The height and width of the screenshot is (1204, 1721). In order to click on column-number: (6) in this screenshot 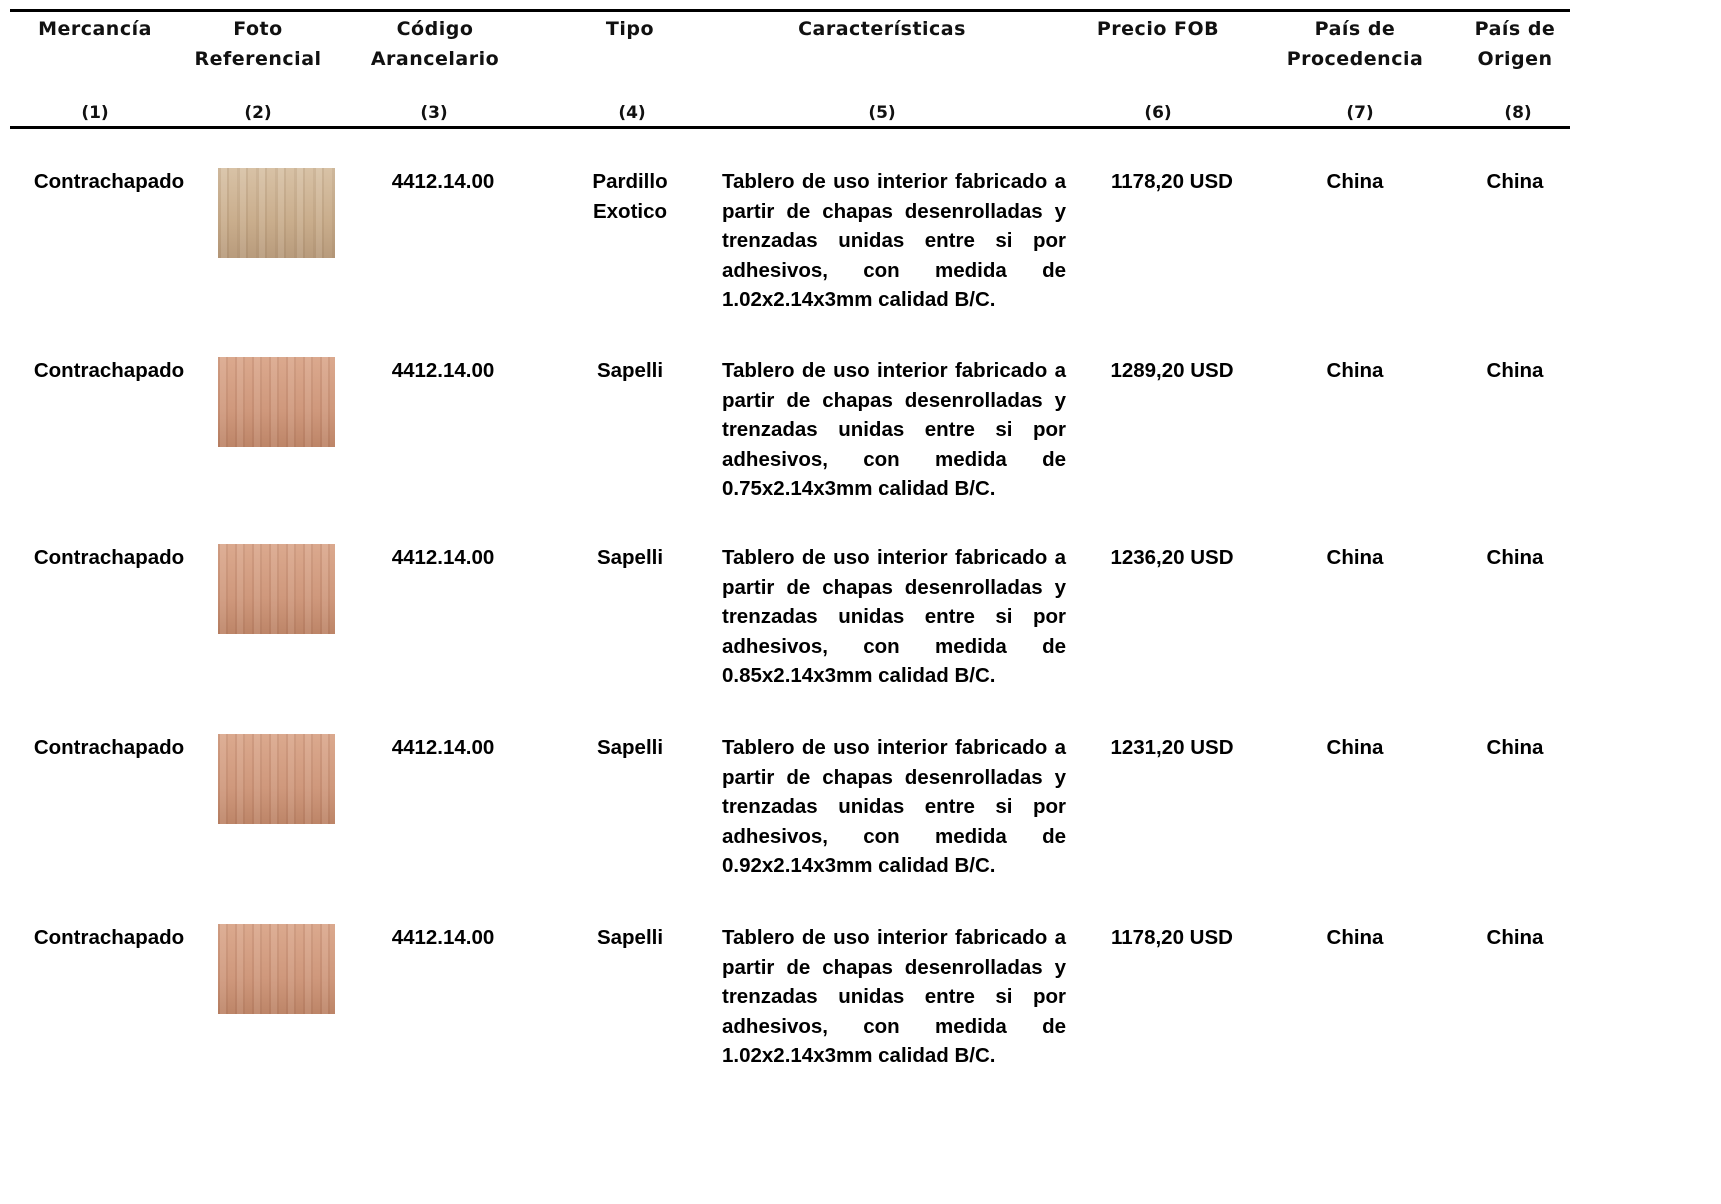, I will do `click(1158, 113)`.